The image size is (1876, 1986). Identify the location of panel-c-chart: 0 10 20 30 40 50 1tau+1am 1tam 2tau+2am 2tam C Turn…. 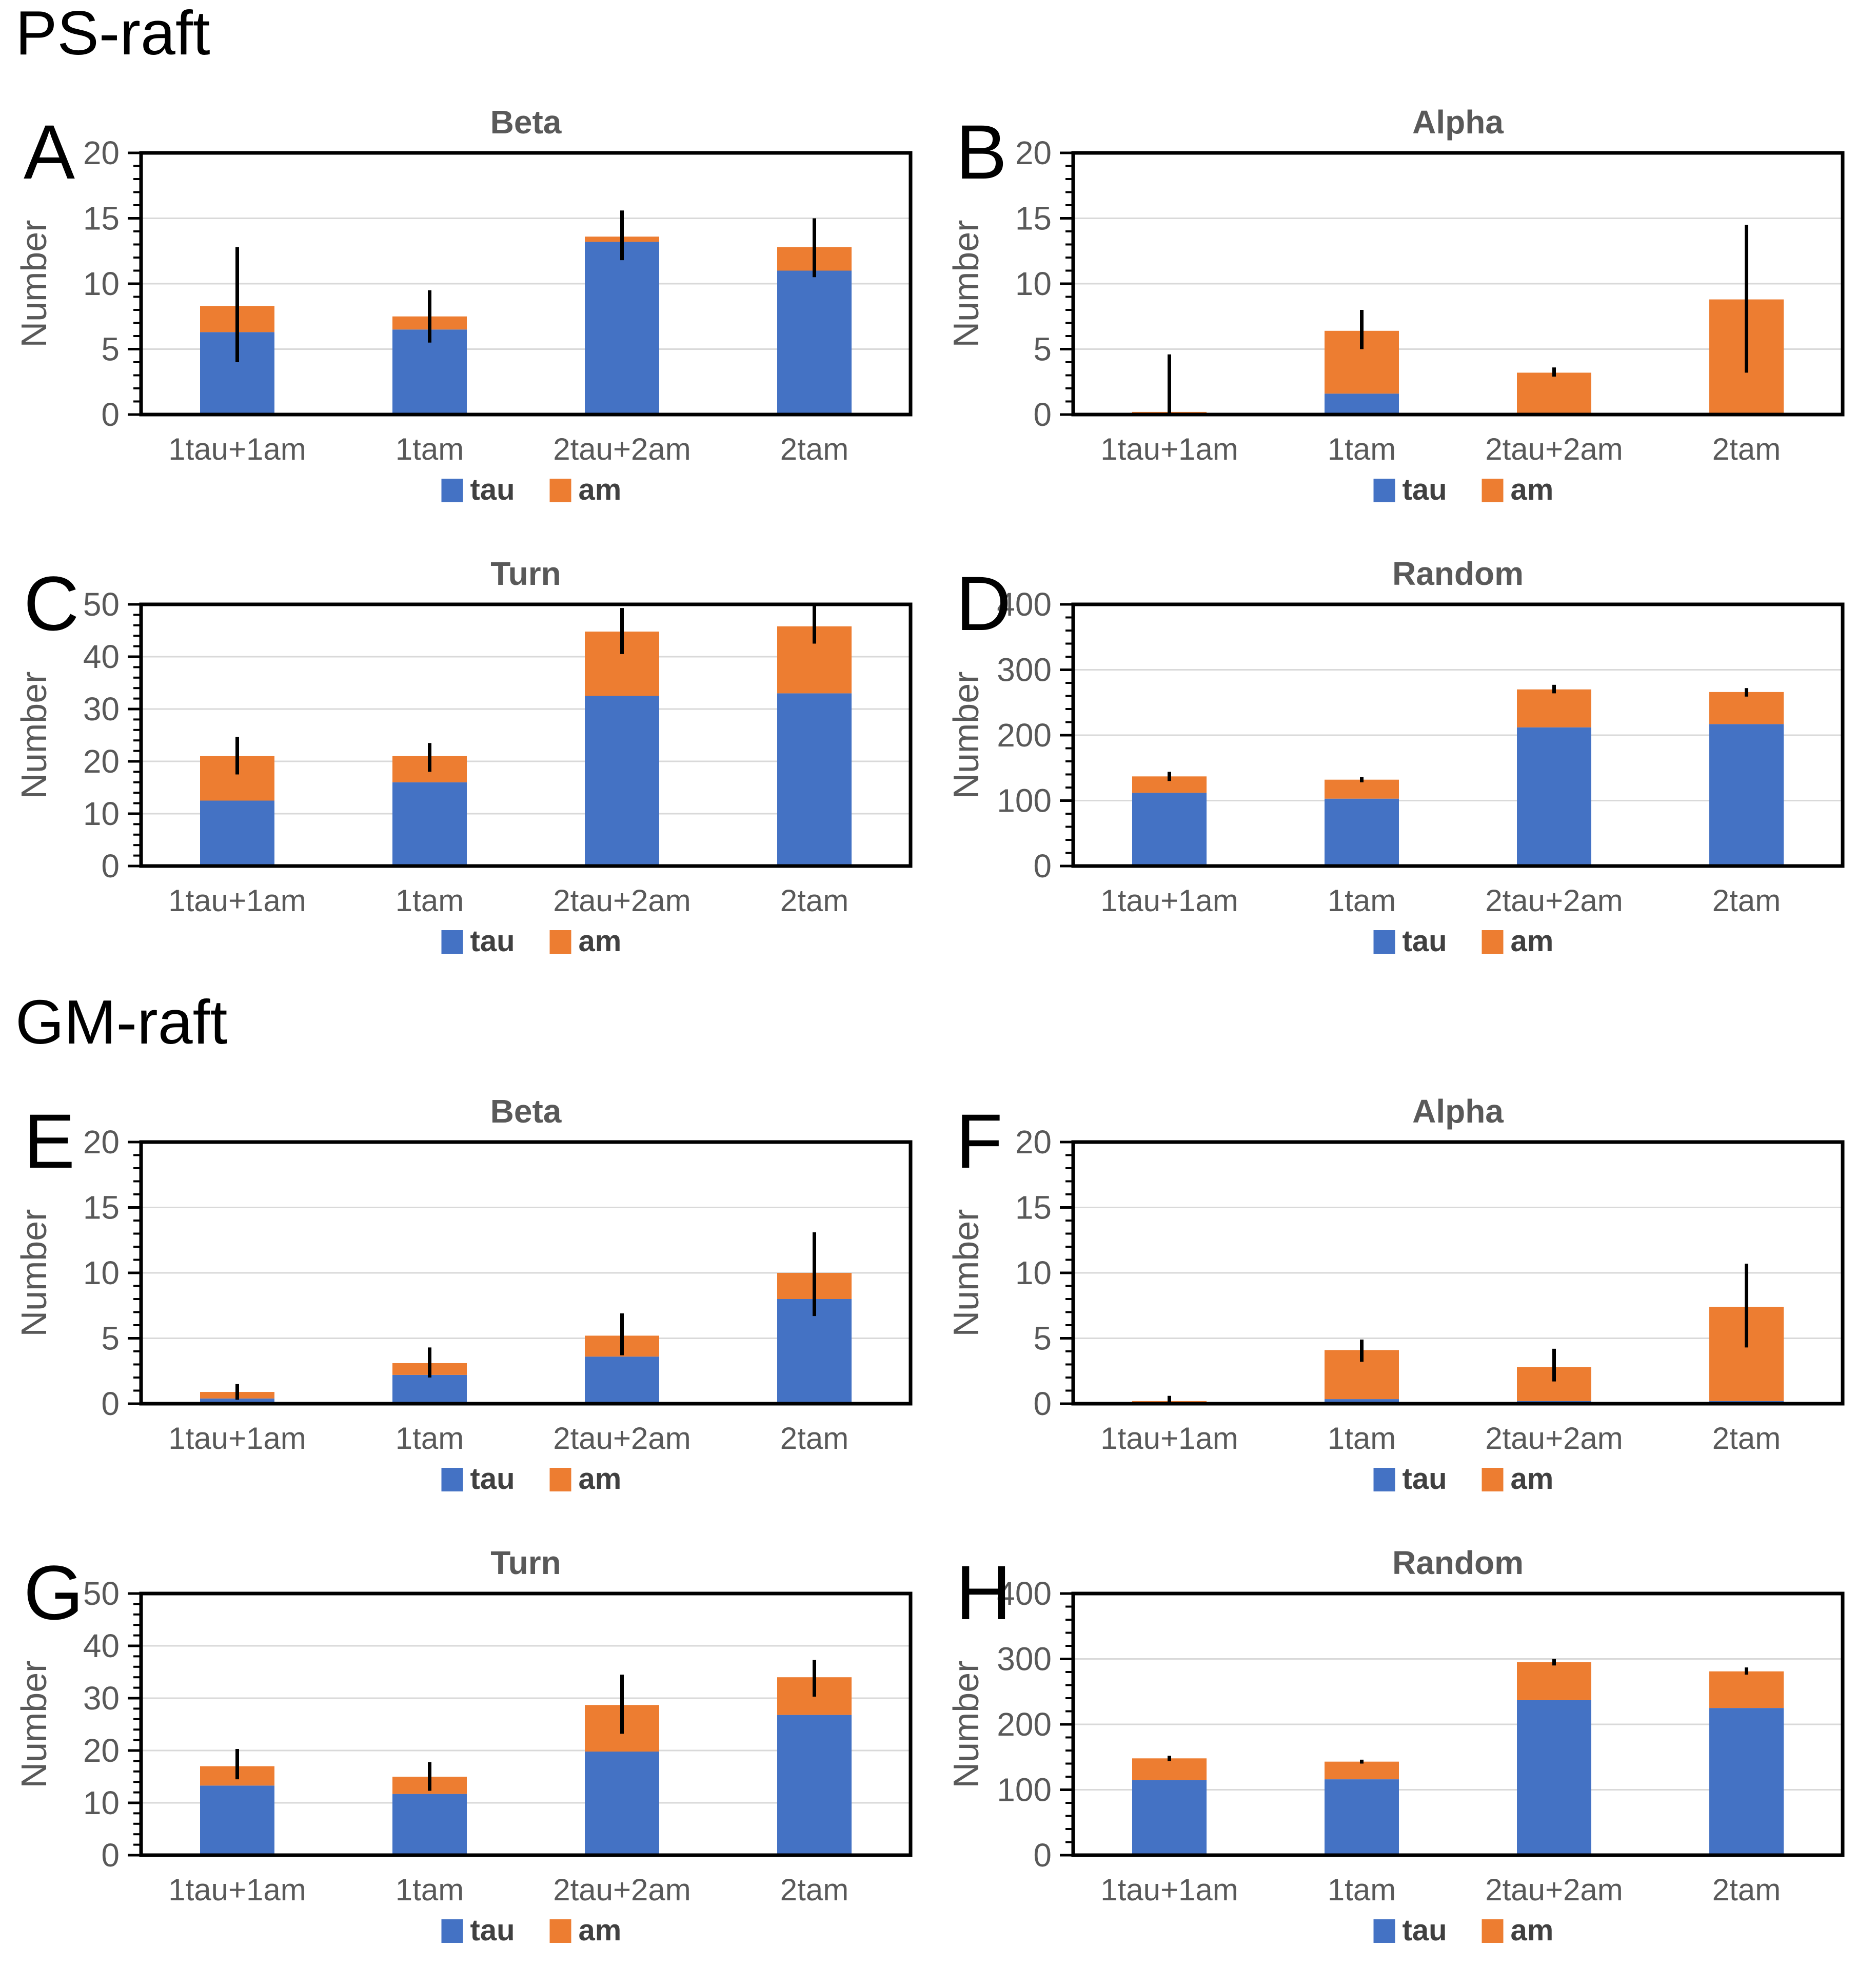
(476, 763).